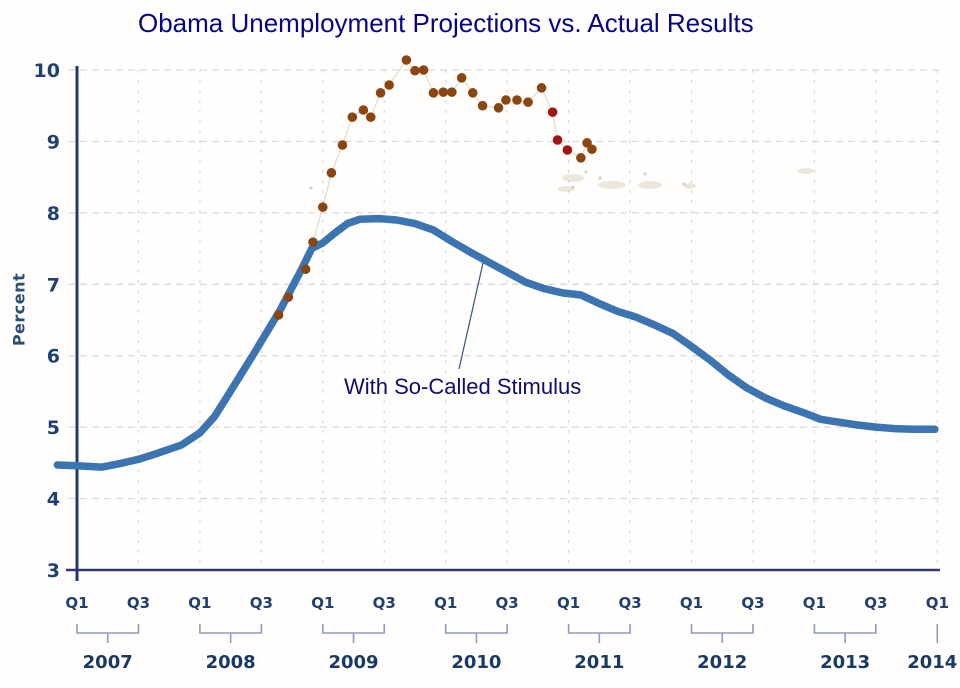  What do you see at coordinates (231, 662) in the screenshot?
I see `year-label: 2008` at bounding box center [231, 662].